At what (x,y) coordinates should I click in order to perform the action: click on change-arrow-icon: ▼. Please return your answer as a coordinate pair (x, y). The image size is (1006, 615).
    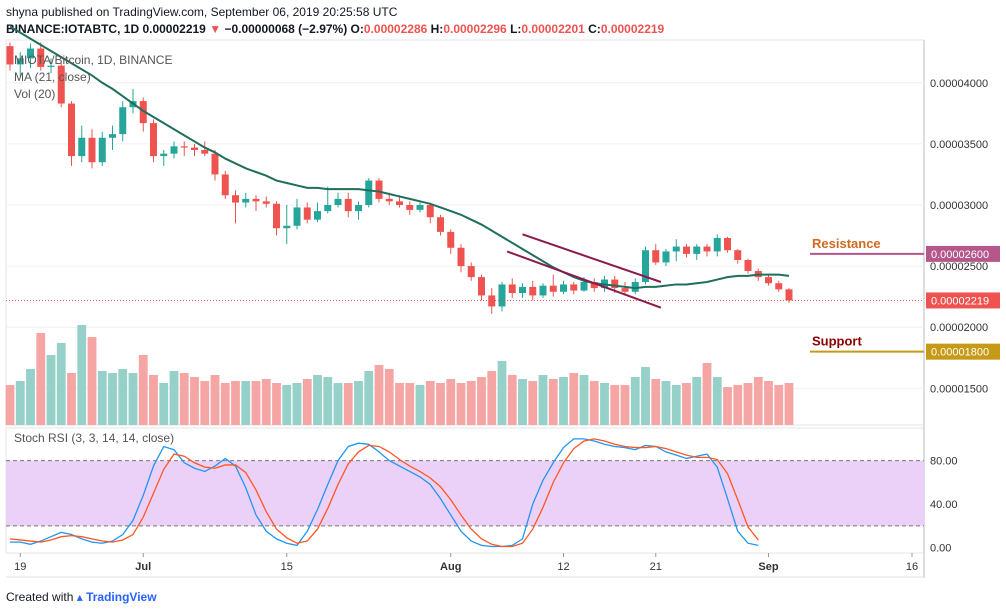
    Looking at the image, I should click on (215, 29).